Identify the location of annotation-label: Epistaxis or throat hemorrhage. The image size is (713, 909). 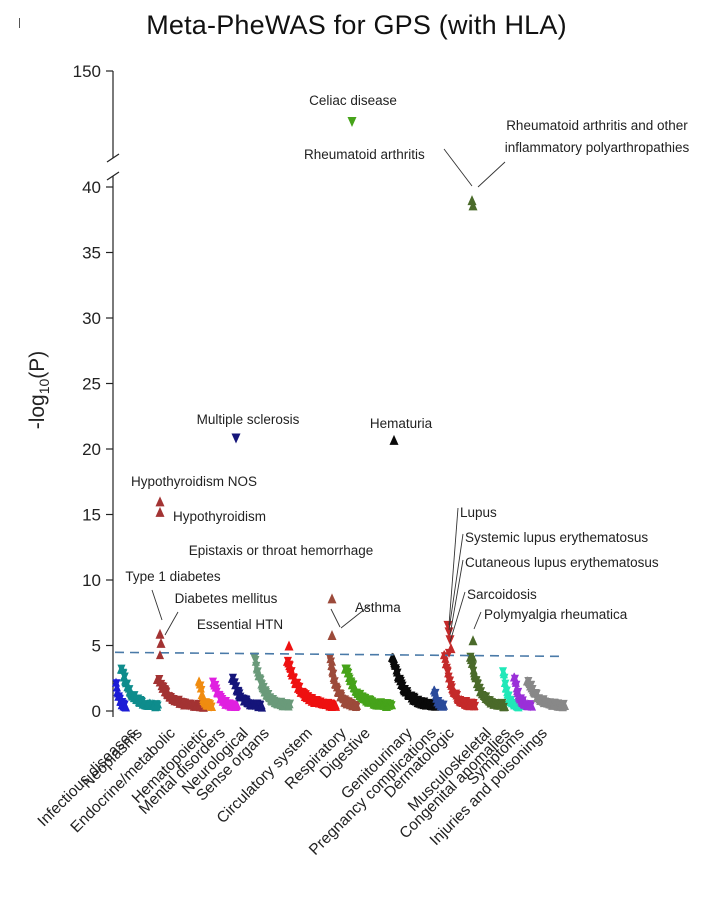
(281, 550).